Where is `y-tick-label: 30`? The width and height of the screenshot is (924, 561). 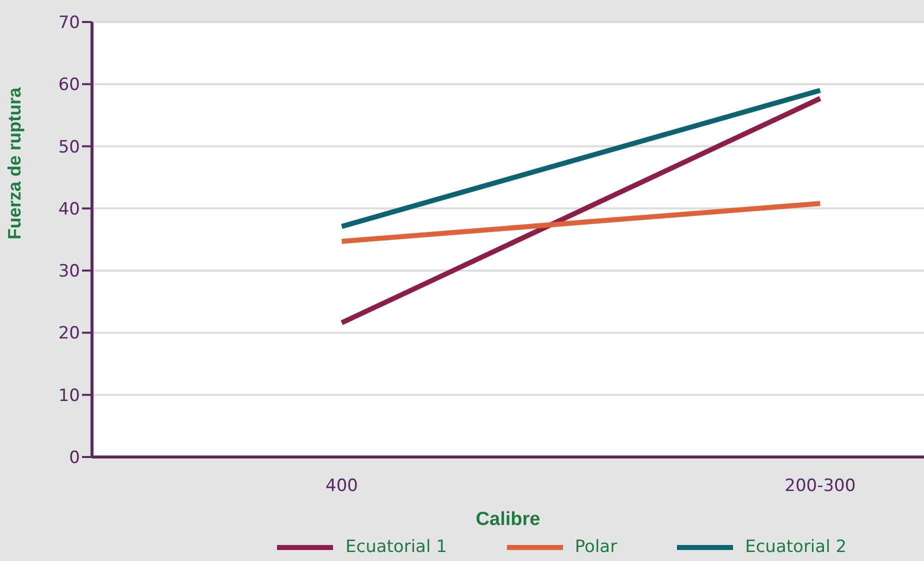 y-tick-label: 30 is located at coordinates (69, 272).